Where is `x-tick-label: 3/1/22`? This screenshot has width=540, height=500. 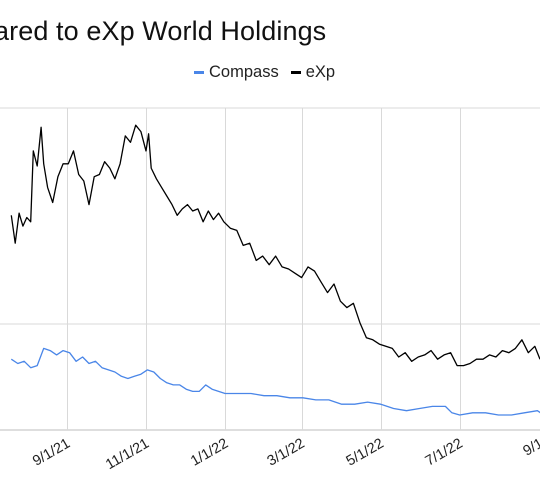 x-tick-label: 3/1/22 is located at coordinates (286, 453).